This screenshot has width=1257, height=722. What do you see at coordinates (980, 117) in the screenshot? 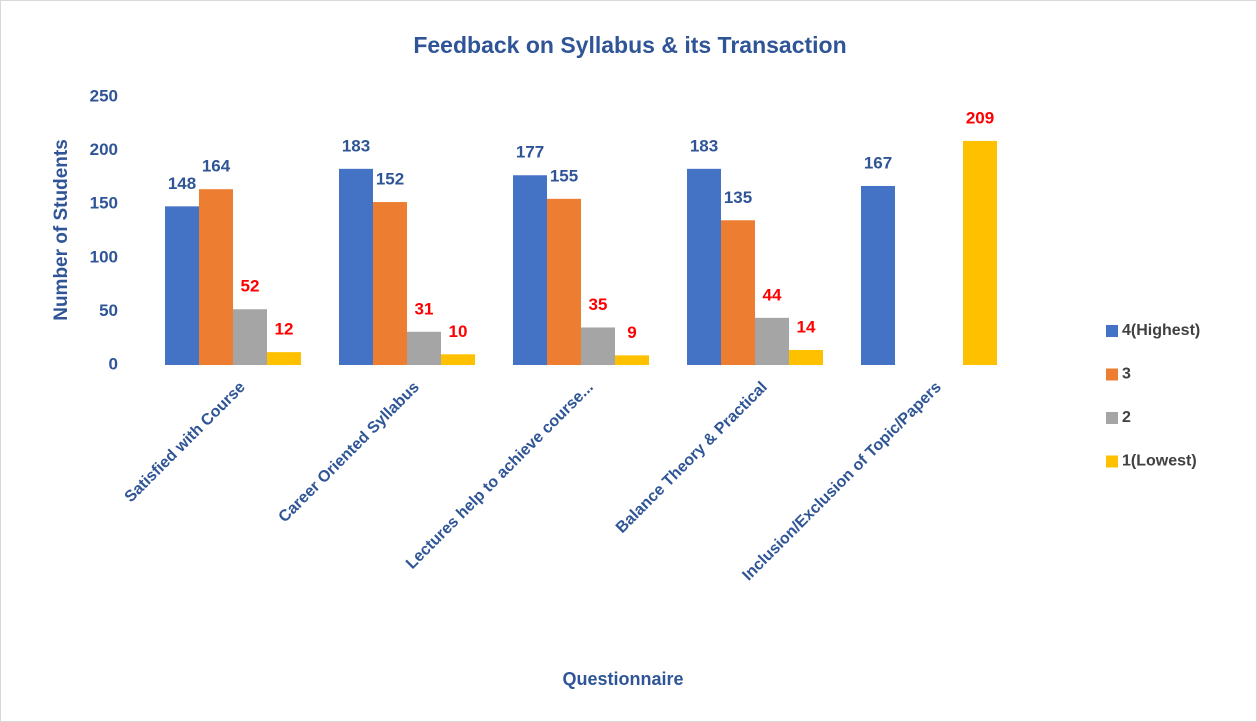
I see `data-label: 209` at bounding box center [980, 117].